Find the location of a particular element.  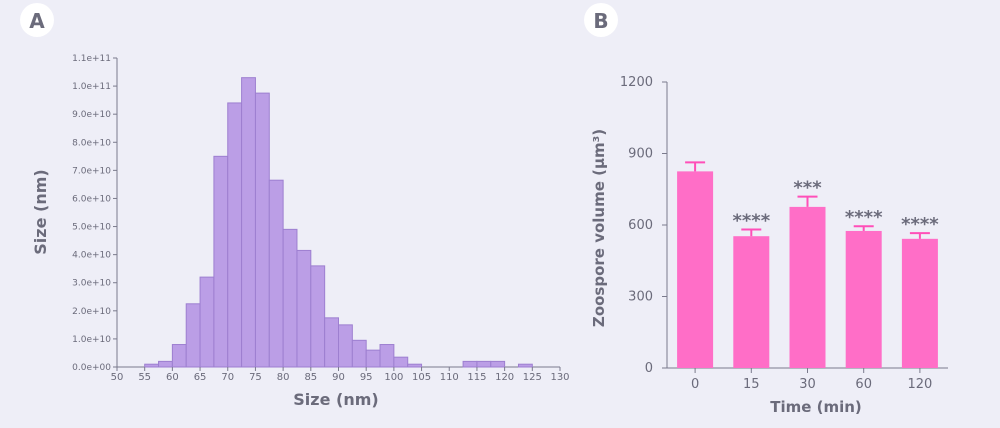

panel-b-badge: B is located at coordinates (601, 20).